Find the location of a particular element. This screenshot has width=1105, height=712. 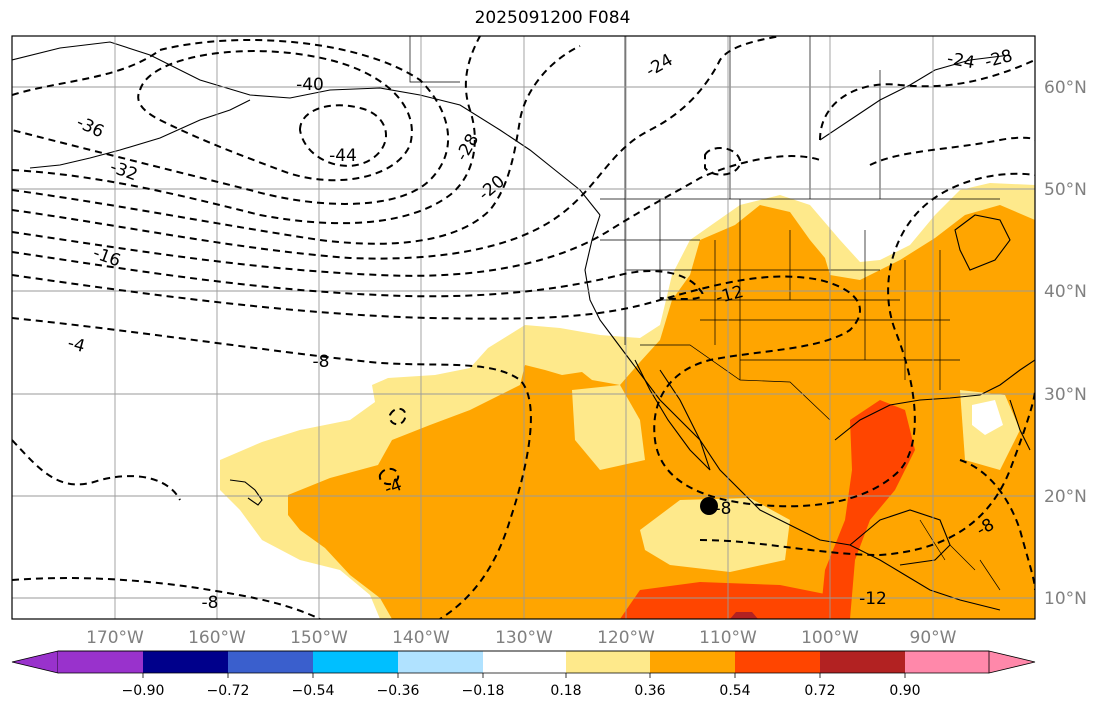

lon-label: 130°W is located at coordinates (524, 638).